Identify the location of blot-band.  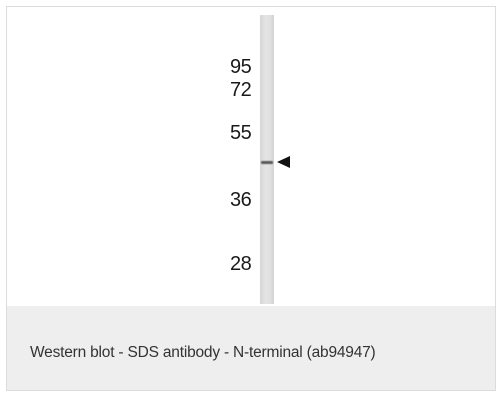
(267, 162).